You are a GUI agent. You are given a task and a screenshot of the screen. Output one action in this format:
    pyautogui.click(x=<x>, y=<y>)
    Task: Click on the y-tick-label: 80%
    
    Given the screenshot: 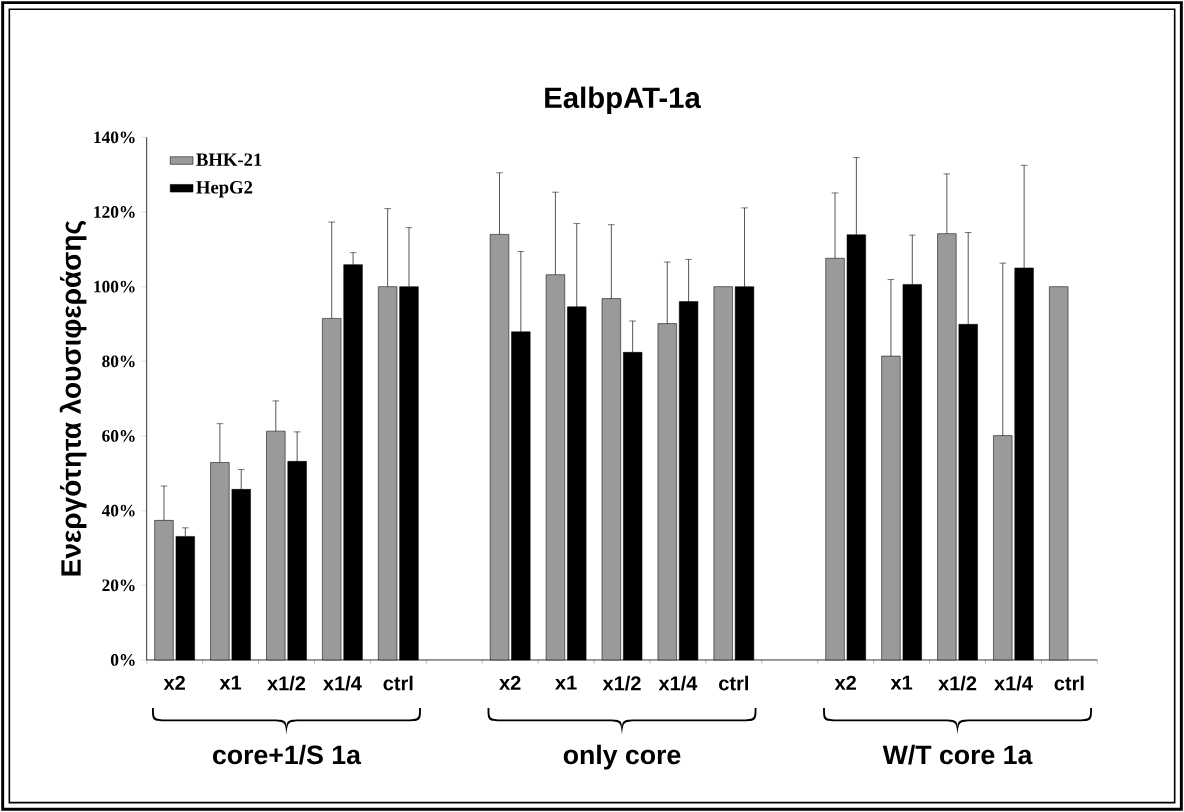 What is the action you would take?
    pyautogui.click(x=118, y=361)
    